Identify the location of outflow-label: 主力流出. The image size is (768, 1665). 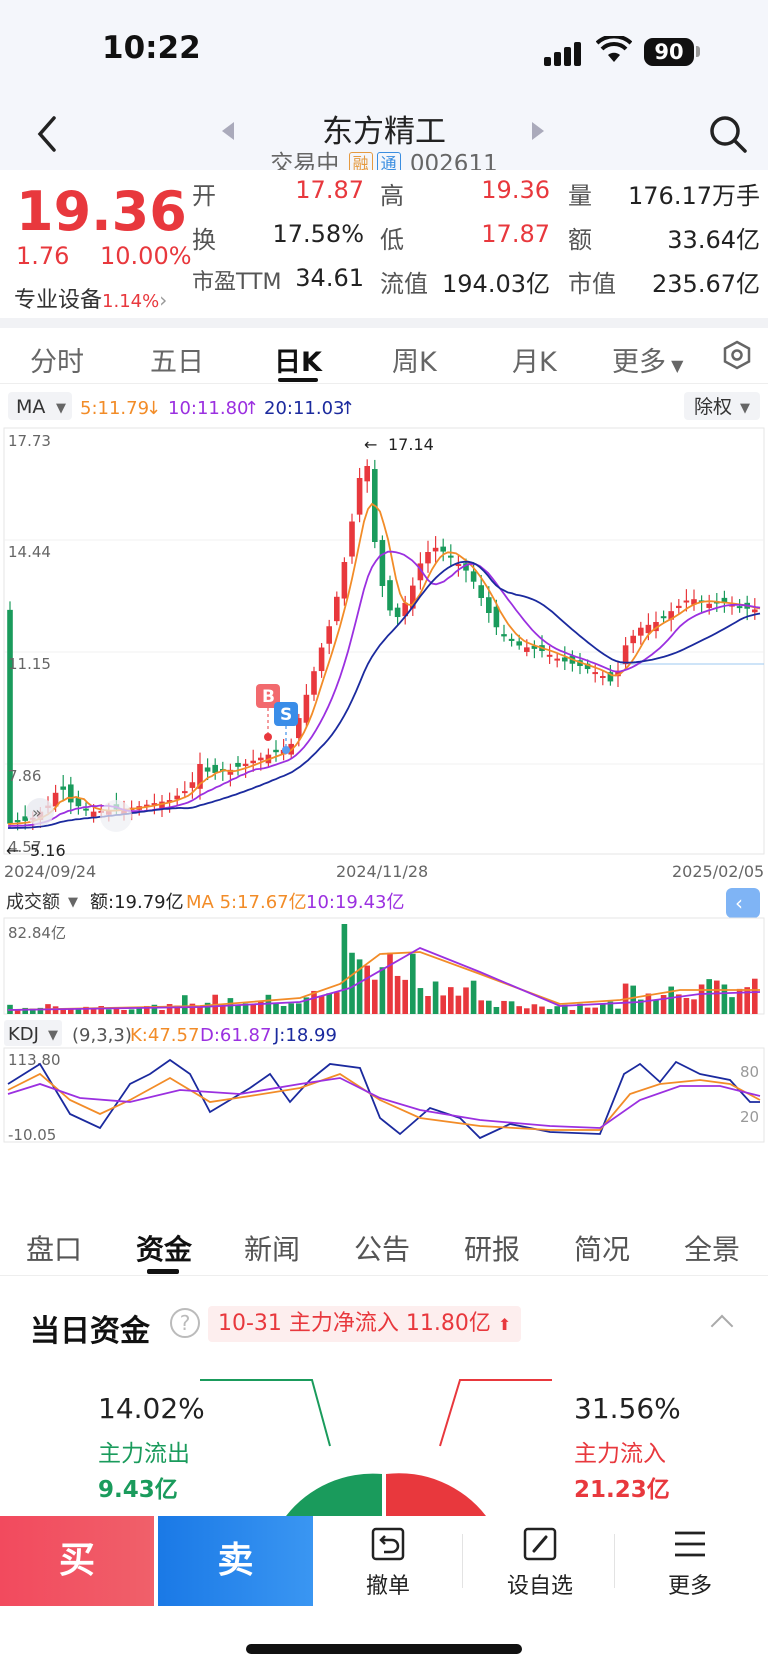
(144, 1454).